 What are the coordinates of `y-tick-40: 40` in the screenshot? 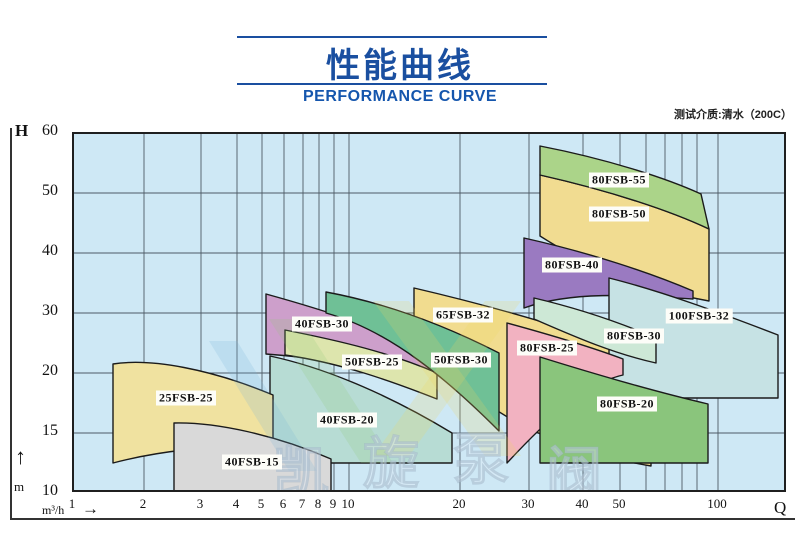 It's located at (50, 250).